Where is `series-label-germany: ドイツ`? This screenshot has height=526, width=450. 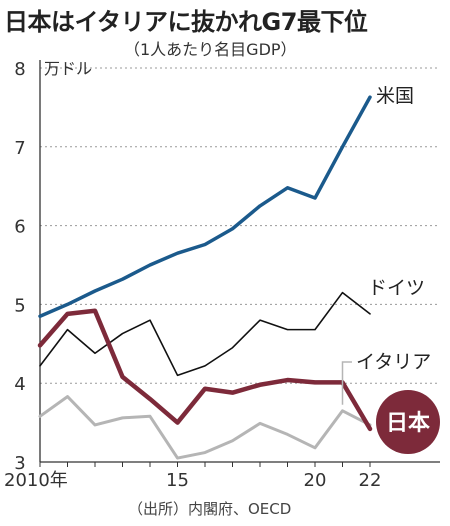
series-label-germany: ドイツ is located at coordinates (396, 288).